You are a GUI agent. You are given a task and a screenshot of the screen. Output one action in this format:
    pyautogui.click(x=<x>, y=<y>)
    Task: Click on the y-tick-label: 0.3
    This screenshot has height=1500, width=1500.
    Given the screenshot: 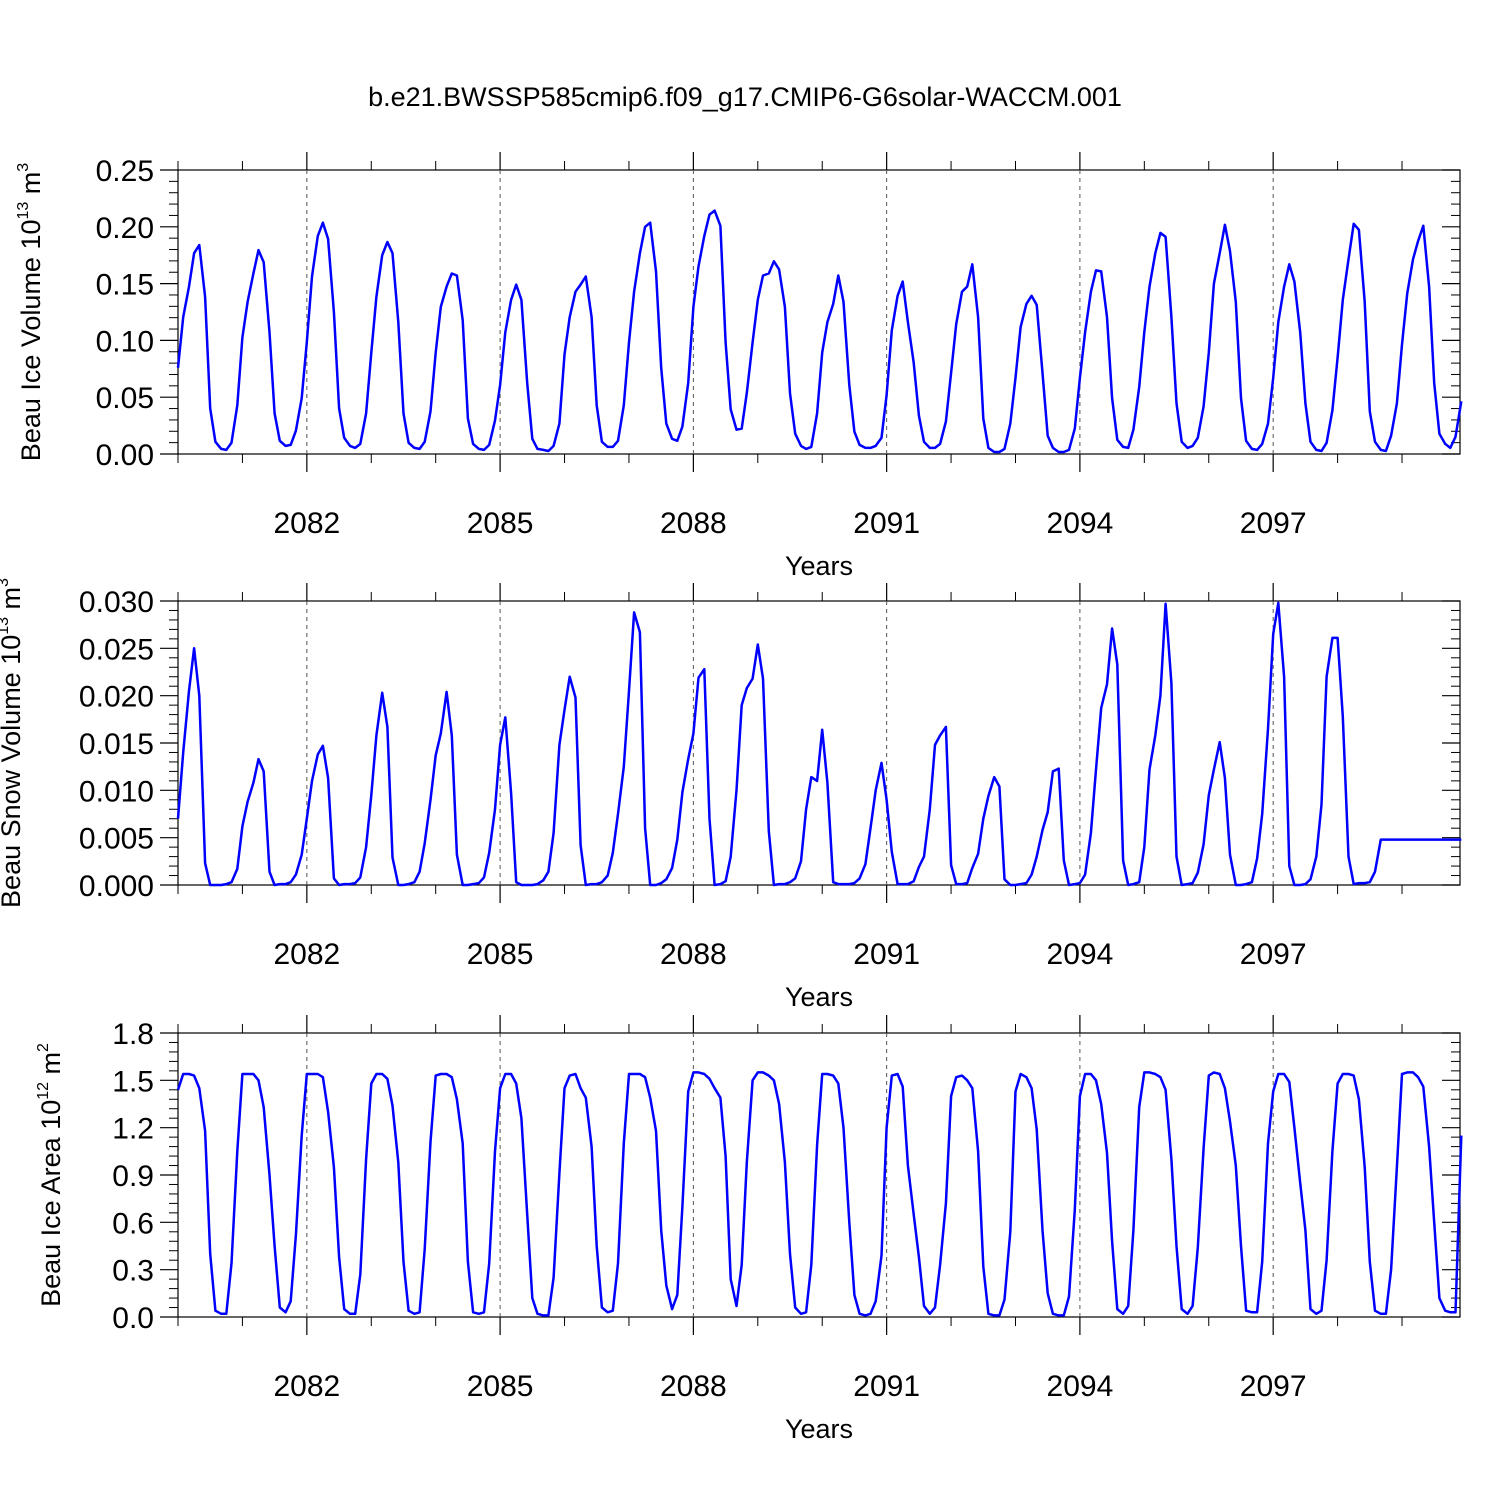 What is the action you would take?
    pyautogui.click(x=133, y=1271)
    